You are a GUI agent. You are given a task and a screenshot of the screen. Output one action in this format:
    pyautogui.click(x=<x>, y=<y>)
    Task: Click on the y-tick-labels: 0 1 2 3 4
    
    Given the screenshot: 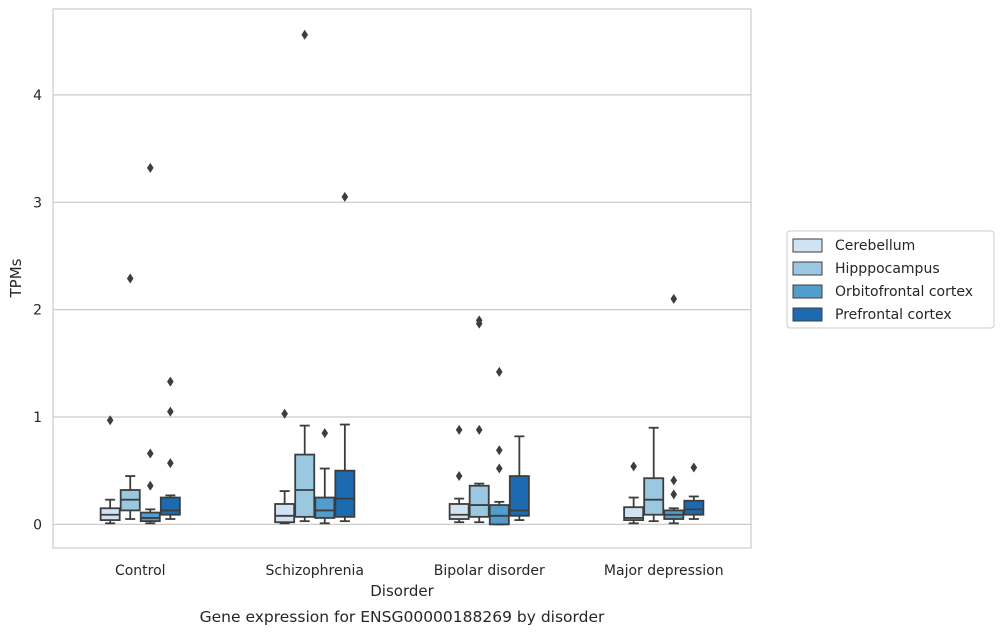 What is the action you would take?
    pyautogui.click(x=37, y=310)
    